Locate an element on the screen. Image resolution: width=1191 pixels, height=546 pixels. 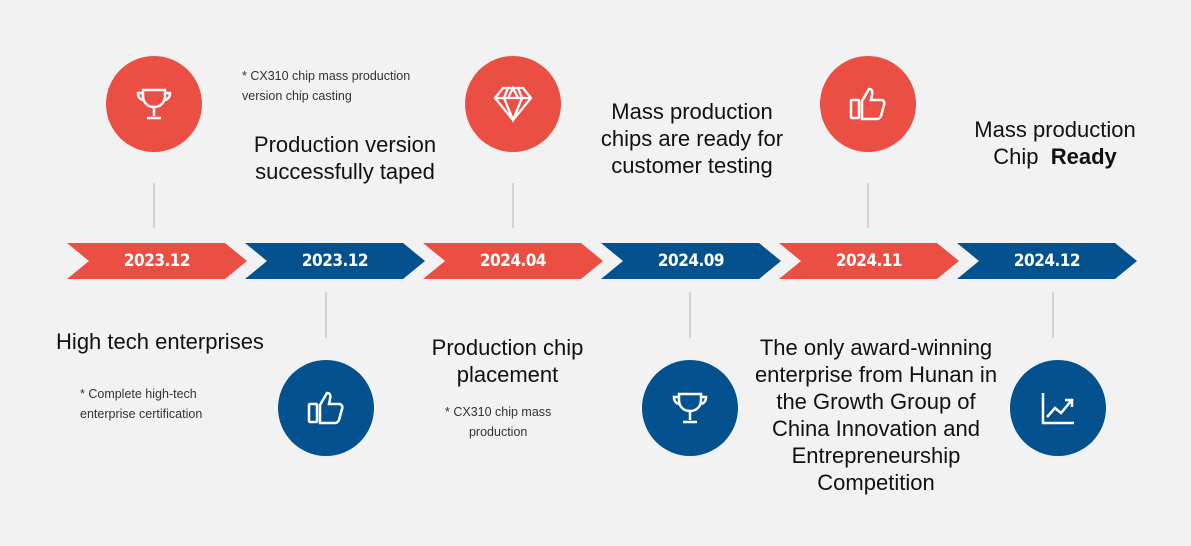
milestone-title: Production version successfully taped is located at coordinates (345, 158).